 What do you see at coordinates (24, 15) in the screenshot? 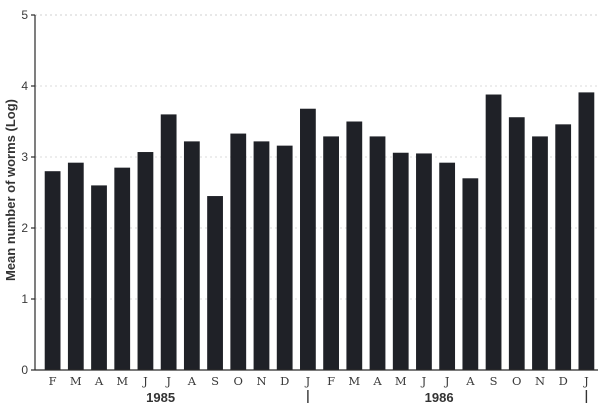
I see `y-tick-label: 5` at bounding box center [24, 15].